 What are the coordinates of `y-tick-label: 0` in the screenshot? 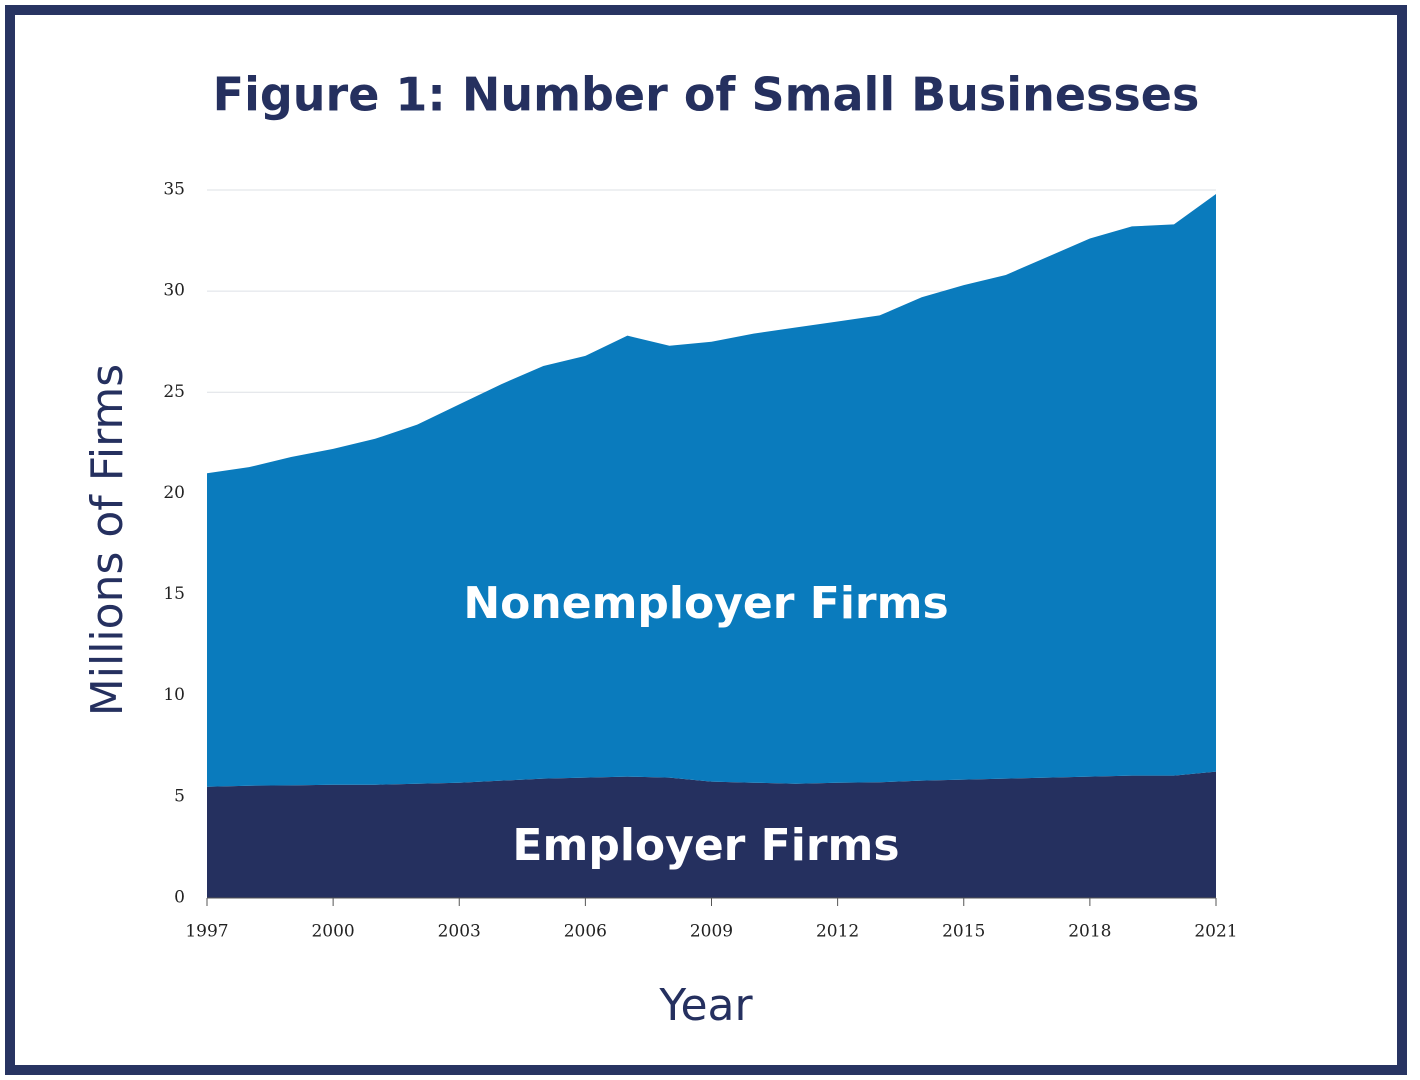 It's located at (179, 898).